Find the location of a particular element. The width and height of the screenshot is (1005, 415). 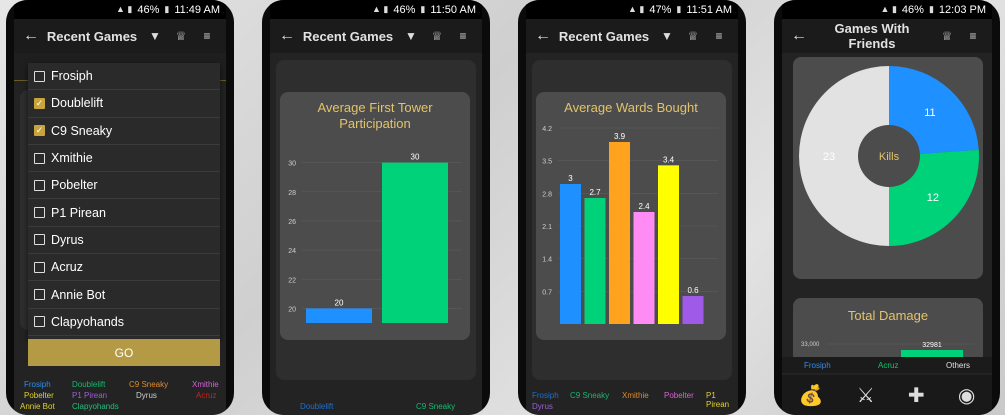

y-tick-label: 4.2 is located at coordinates (547, 129).